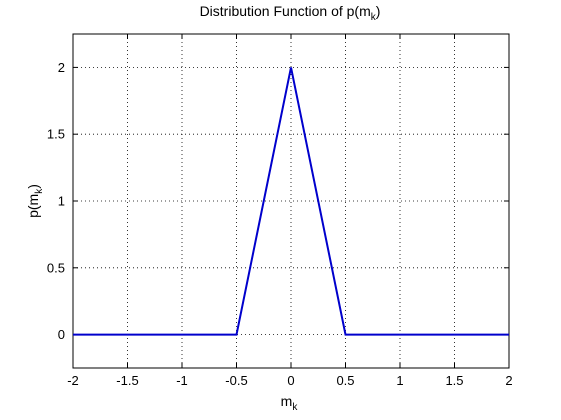 This screenshot has height=420, width=561. Describe the element at coordinates (73, 380) in the screenshot. I see `x-tick-label: -2` at that location.